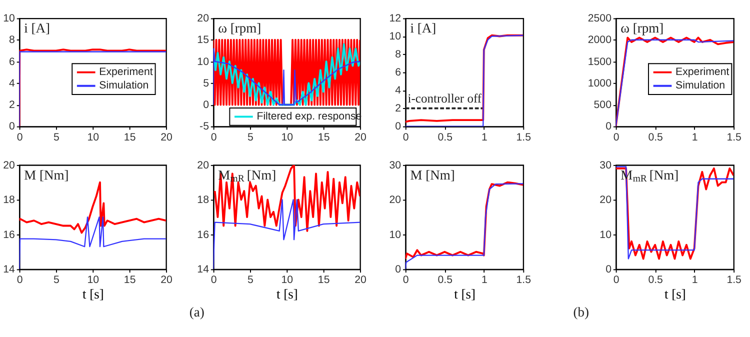 The width and height of the screenshot is (750, 337). Describe the element at coordinates (600, 18) in the screenshot. I see `y-tick-label: 2500` at that location.